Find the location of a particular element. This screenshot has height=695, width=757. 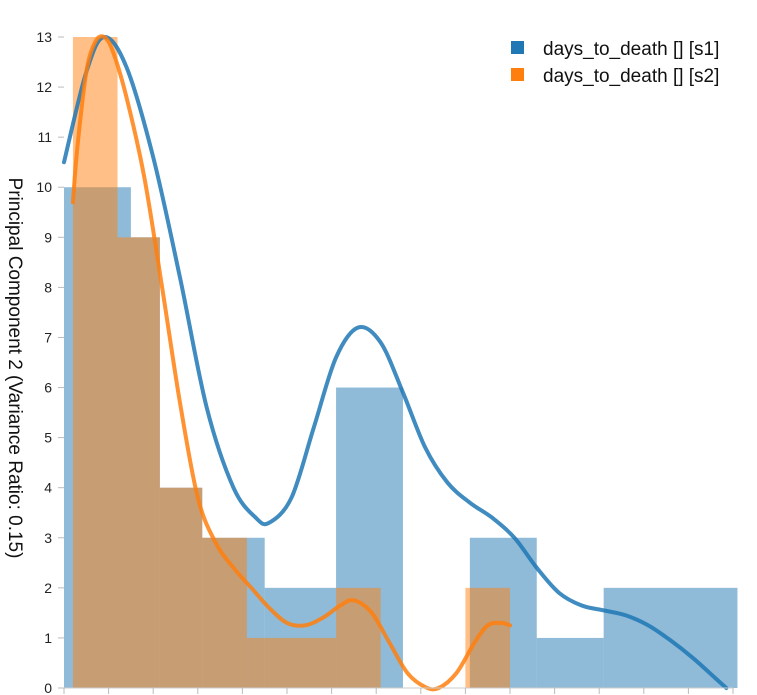

y-tick-label-1: 1 is located at coordinates (48, 638).